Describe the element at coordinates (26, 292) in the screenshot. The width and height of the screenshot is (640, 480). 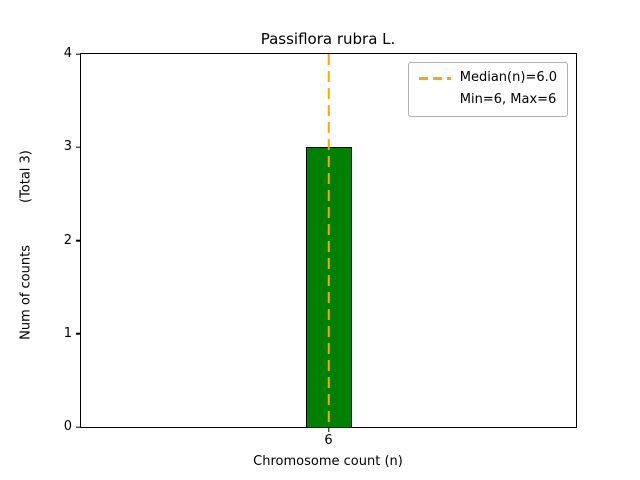
I see `y-axis-label-text: Num of counts` at that location.